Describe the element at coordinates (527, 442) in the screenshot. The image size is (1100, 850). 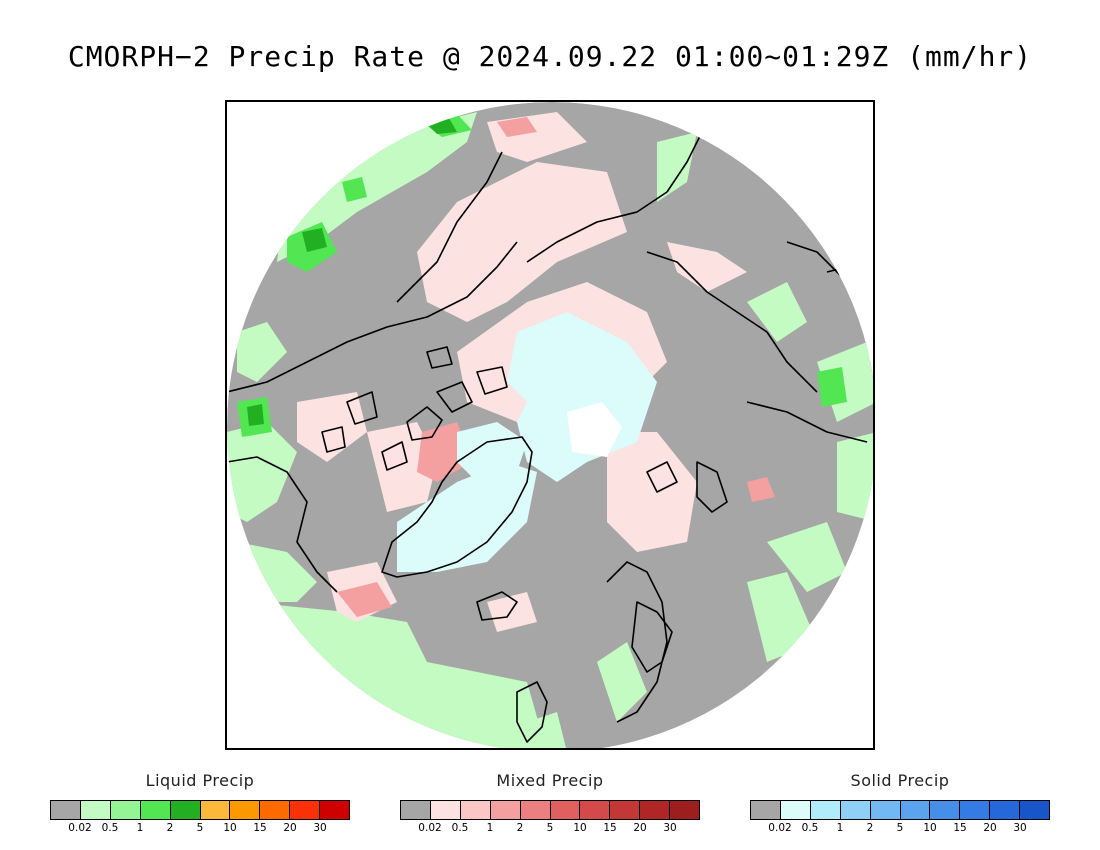
I see `solid-light-regions` at that location.